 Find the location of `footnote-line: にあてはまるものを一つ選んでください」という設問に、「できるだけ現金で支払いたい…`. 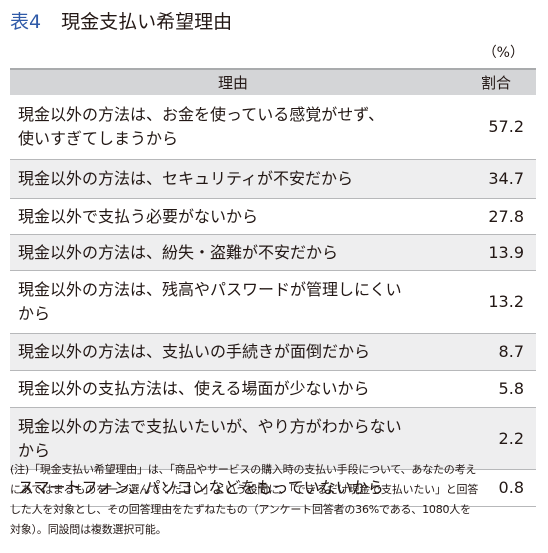

footnote-line: にあてはまるものを一つ選んでください」という設問に、「できるだけ現金で支払いたい… is located at coordinates (244, 489).